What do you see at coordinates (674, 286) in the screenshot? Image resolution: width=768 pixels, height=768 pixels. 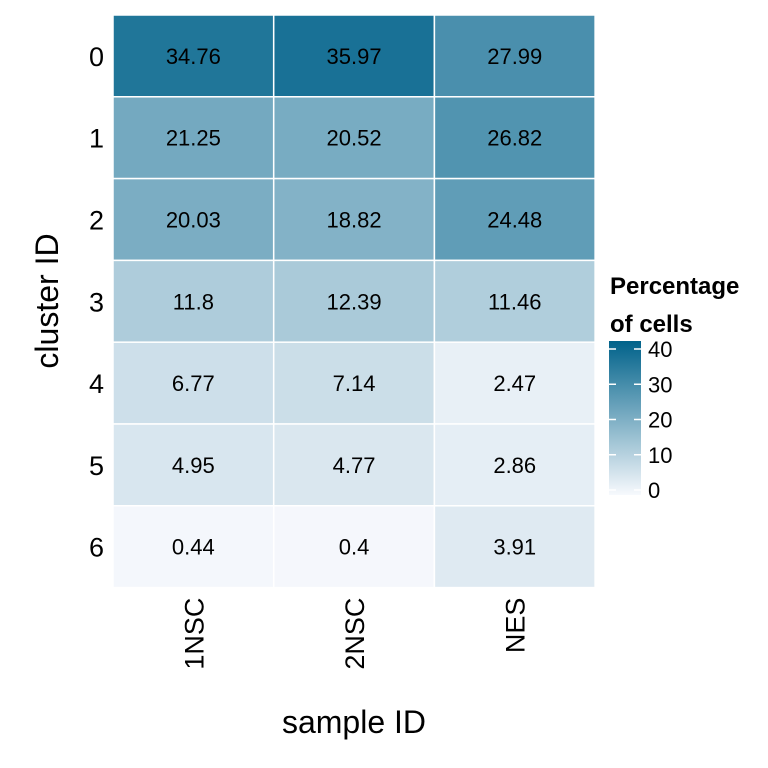 I see `legend-title-line1: Percentage` at bounding box center [674, 286].